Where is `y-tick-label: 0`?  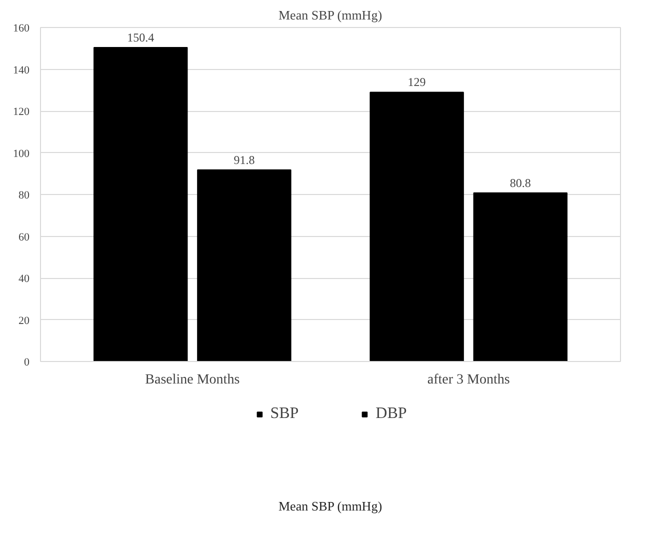
y-tick-label: 0 is located at coordinates (27, 362).